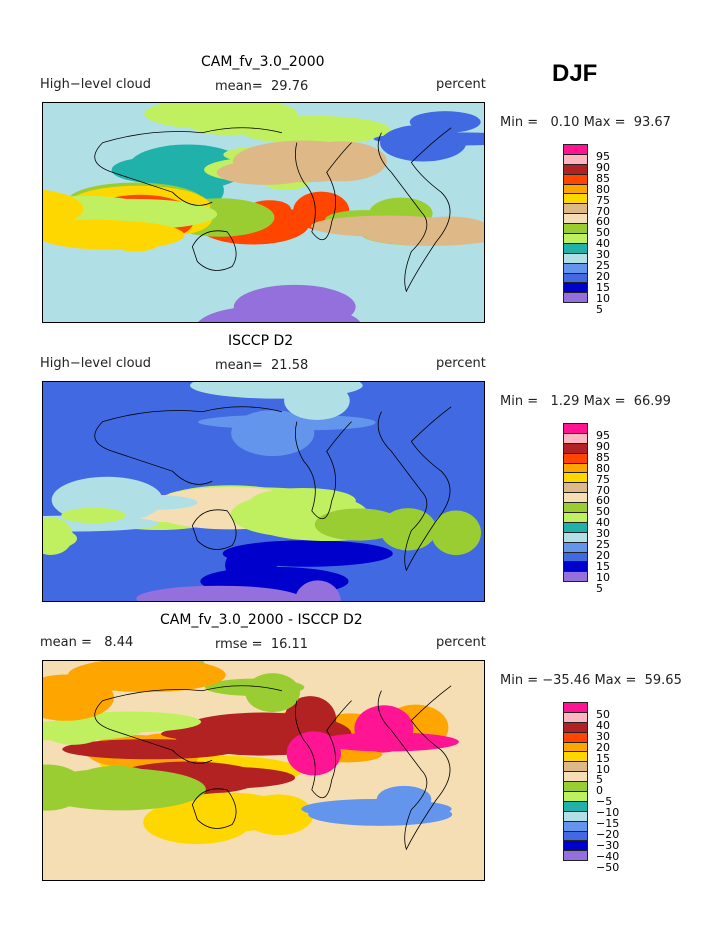  I want to click on season-label: DJF, so click(575, 73).